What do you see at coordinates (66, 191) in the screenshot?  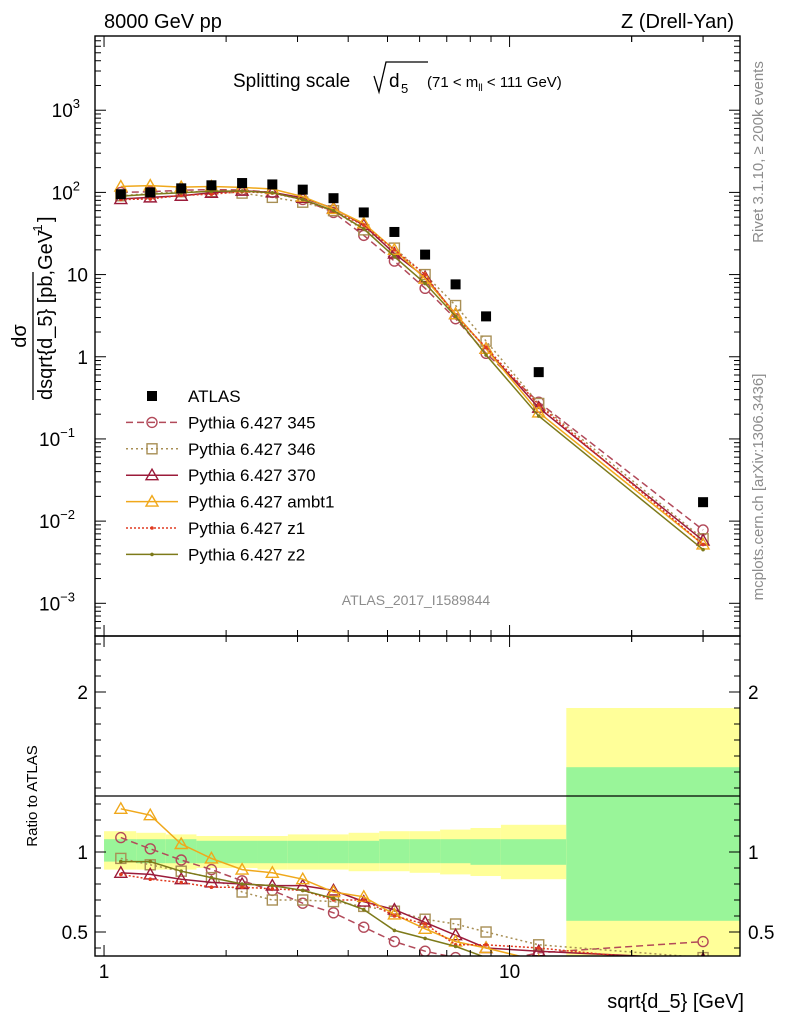 I see `y-tick-label: 10²` at bounding box center [66, 191].